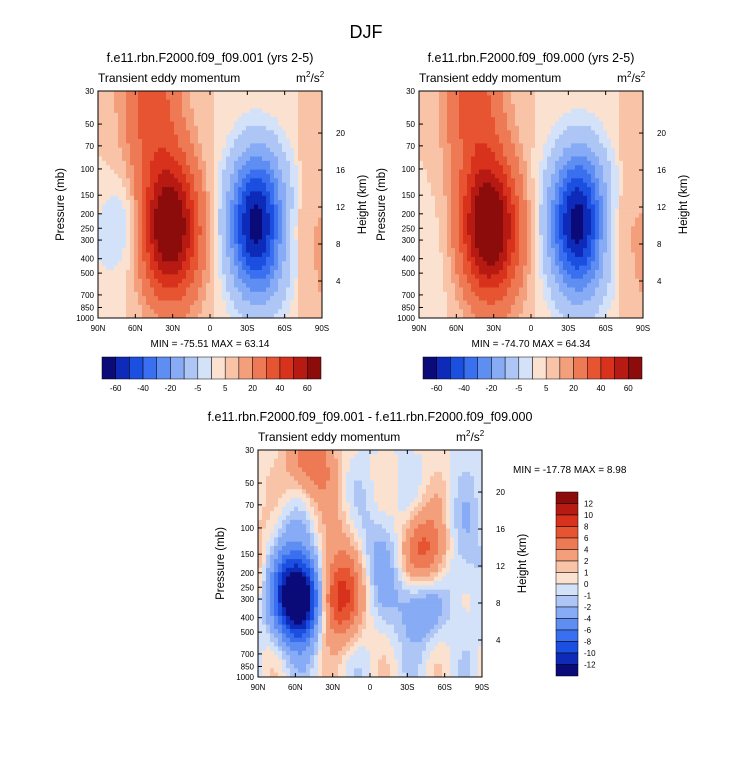 This screenshot has height=772, width=733. I want to click on panel-units: m2/s2, so click(631, 77).